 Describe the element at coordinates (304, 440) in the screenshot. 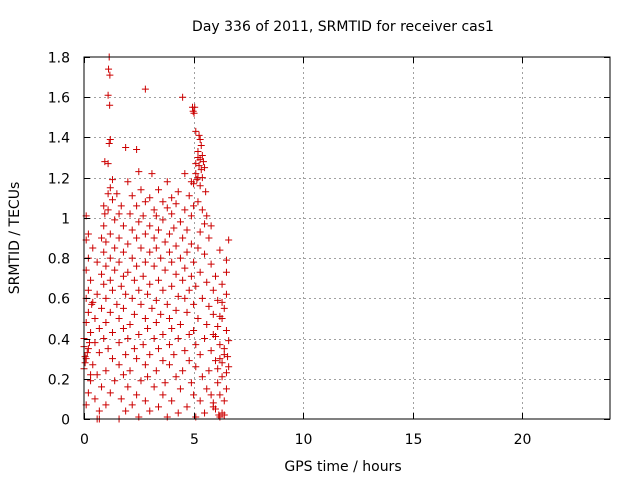

I see `x-tick-label: 10` at that location.